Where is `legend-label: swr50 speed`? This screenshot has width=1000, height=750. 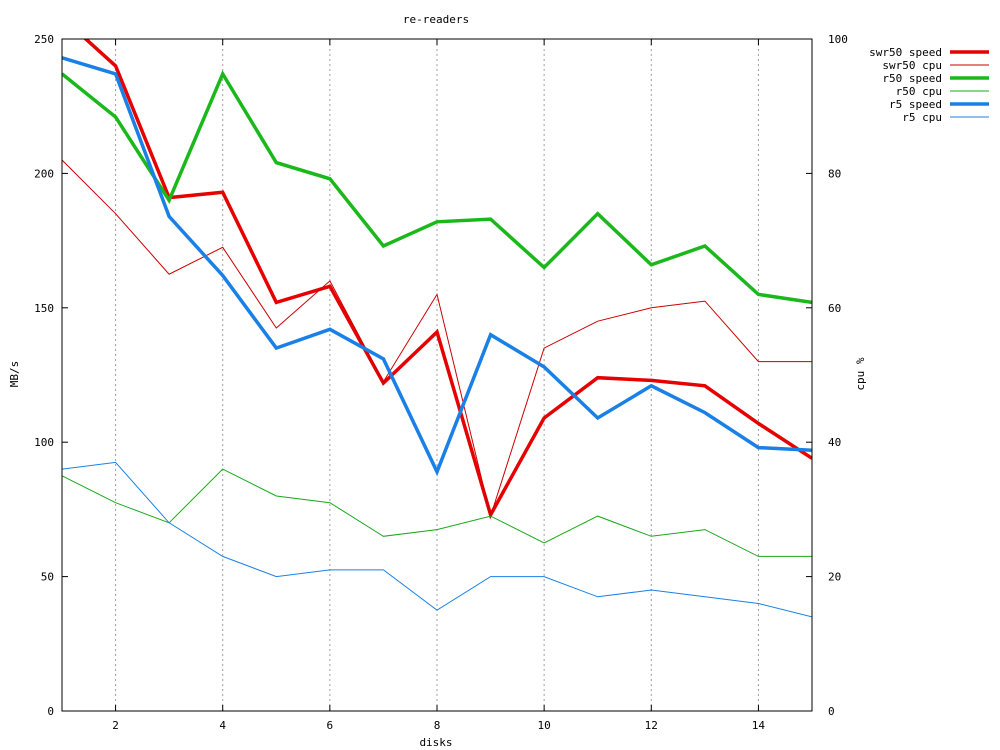
legend-label: swr50 speed is located at coordinates (905, 52).